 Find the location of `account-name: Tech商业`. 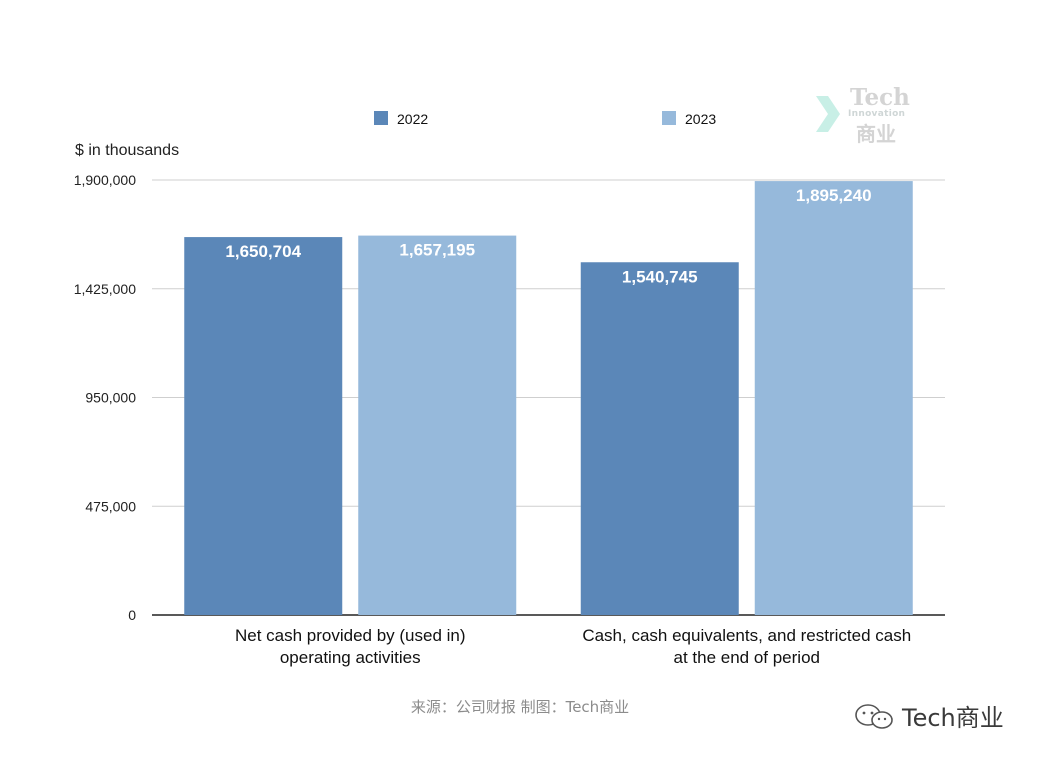

account-name: Tech商业 is located at coordinates (953, 718).